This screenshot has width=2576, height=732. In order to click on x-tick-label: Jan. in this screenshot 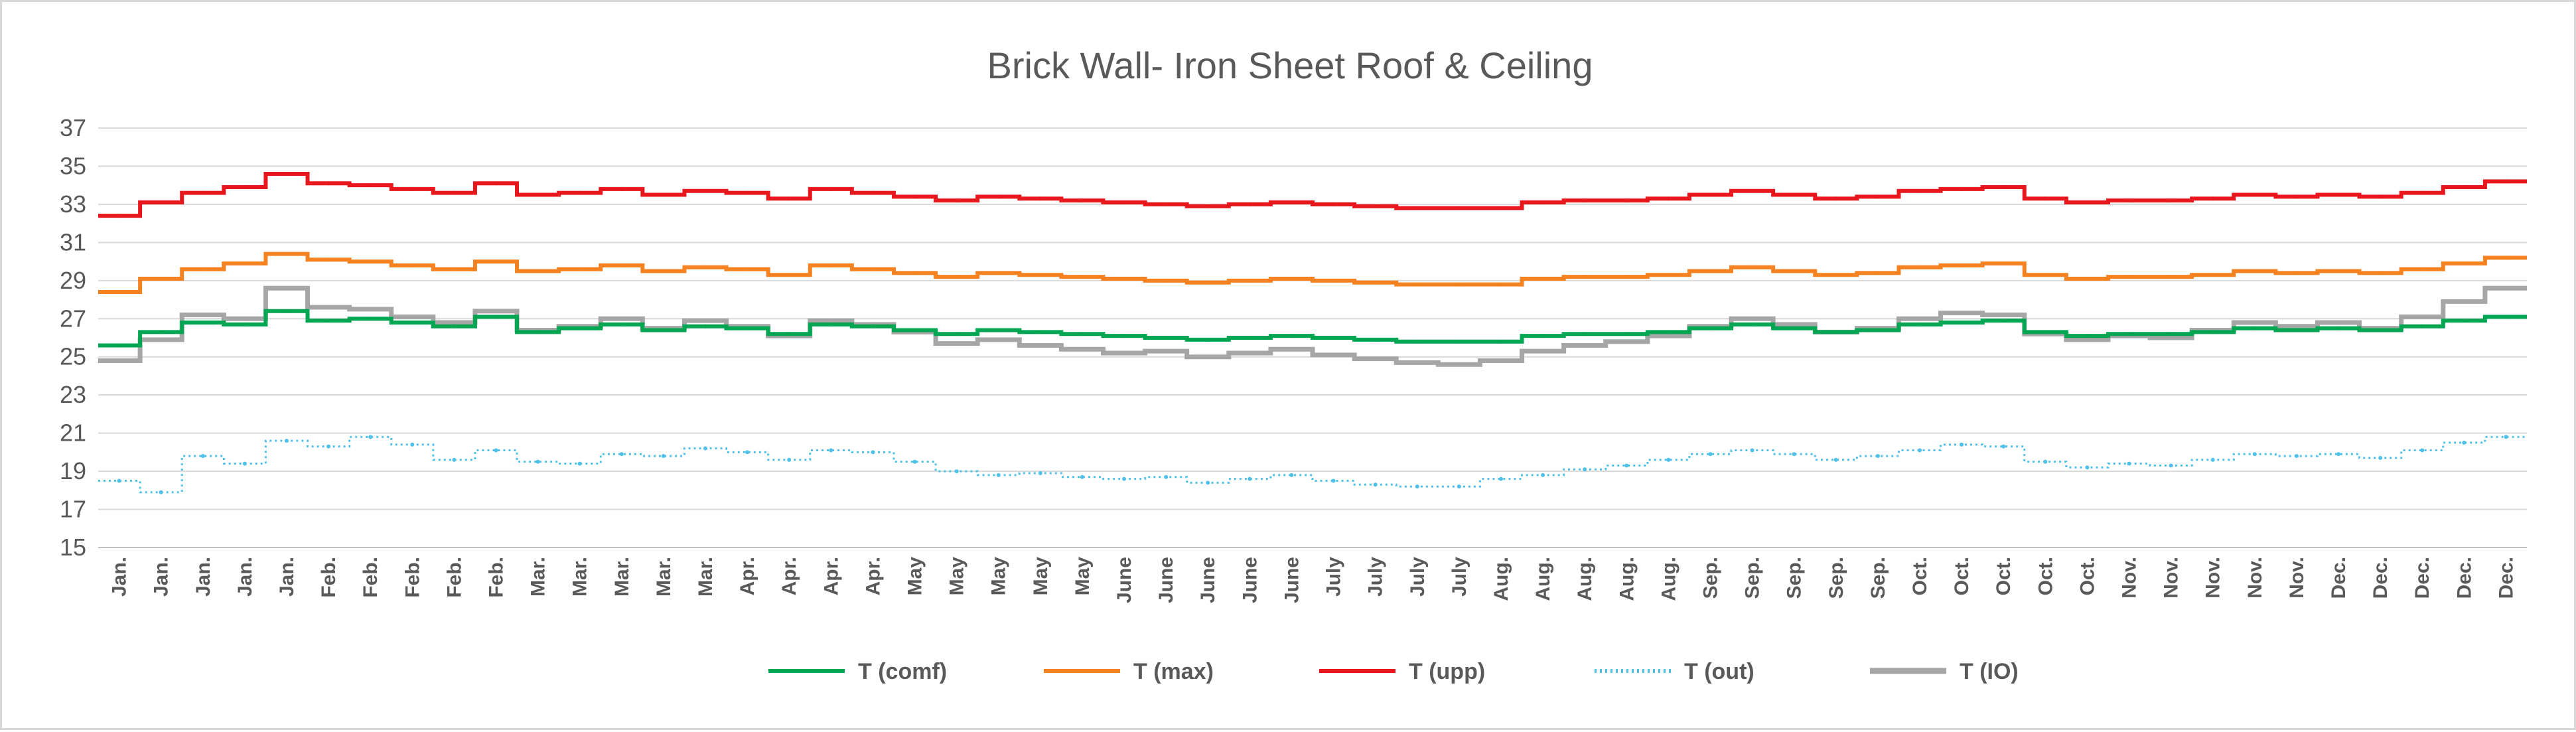, I will do `click(203, 577)`.